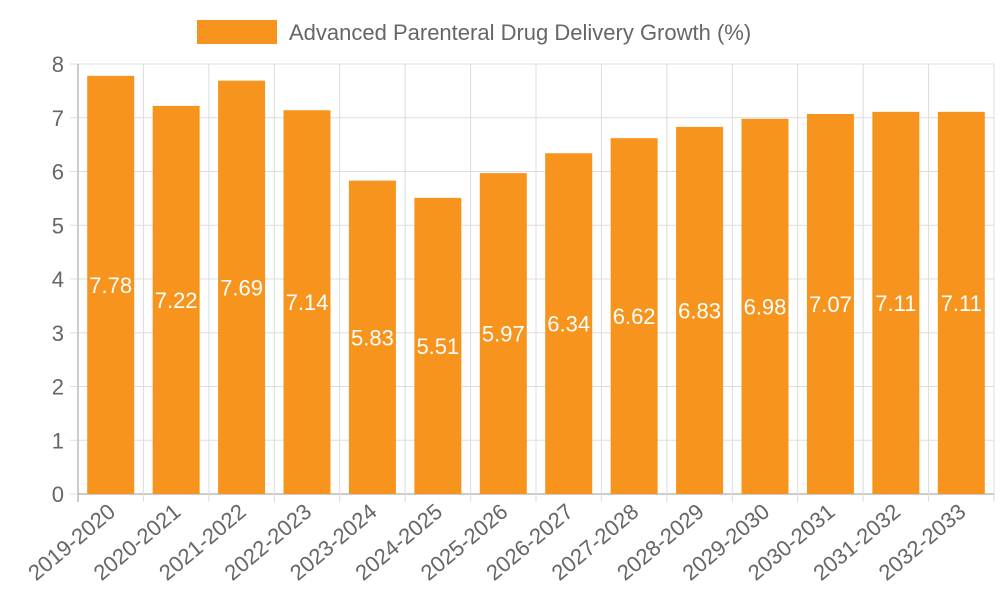 This screenshot has height=600, width=1000. What do you see at coordinates (58, 387) in the screenshot?
I see `y-tick-label: 2` at bounding box center [58, 387].